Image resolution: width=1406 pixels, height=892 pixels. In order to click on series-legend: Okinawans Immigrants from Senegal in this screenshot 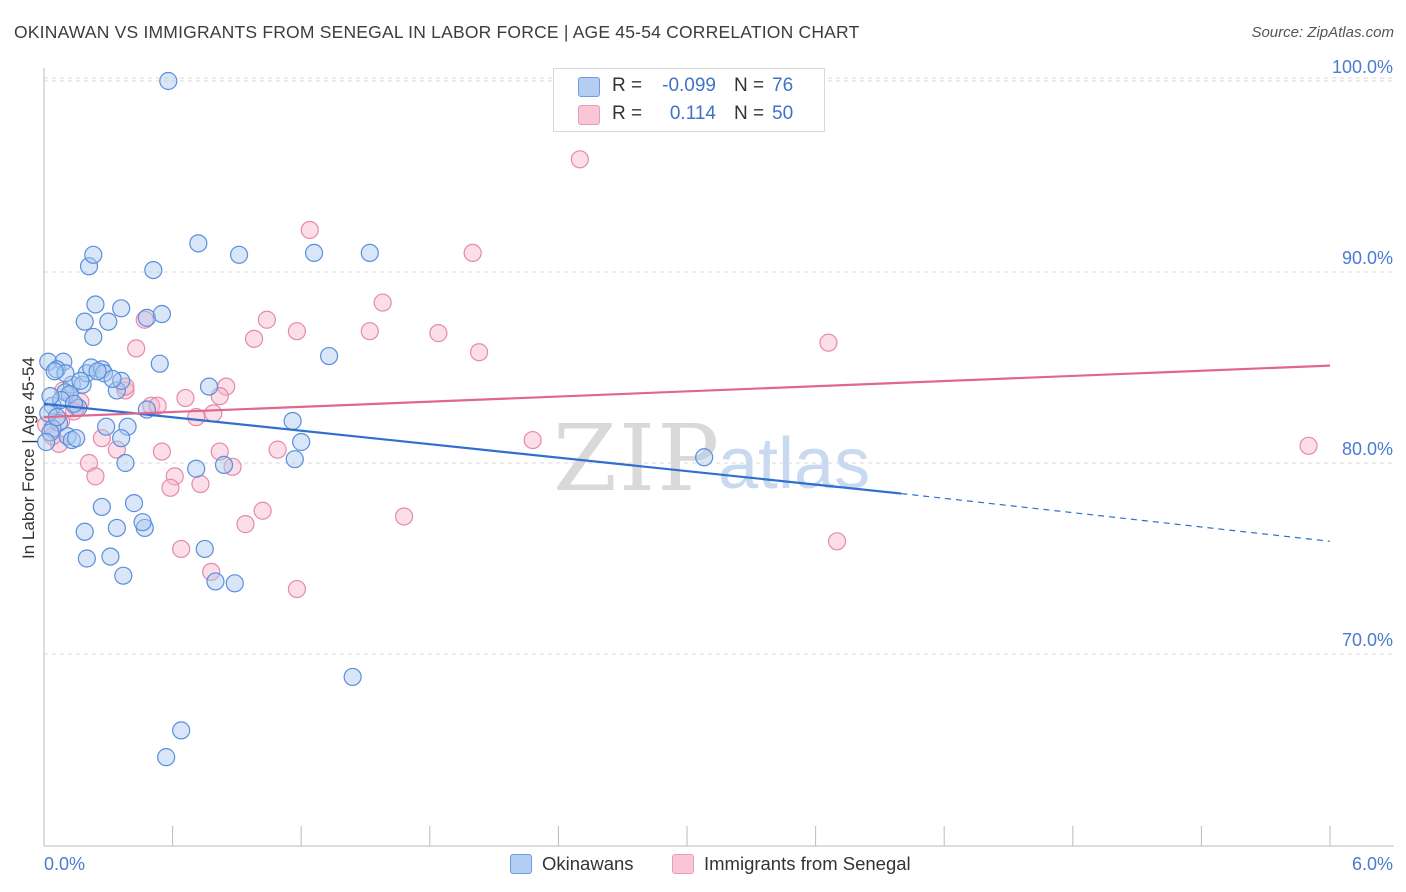, I will do `click(703, 865)`.